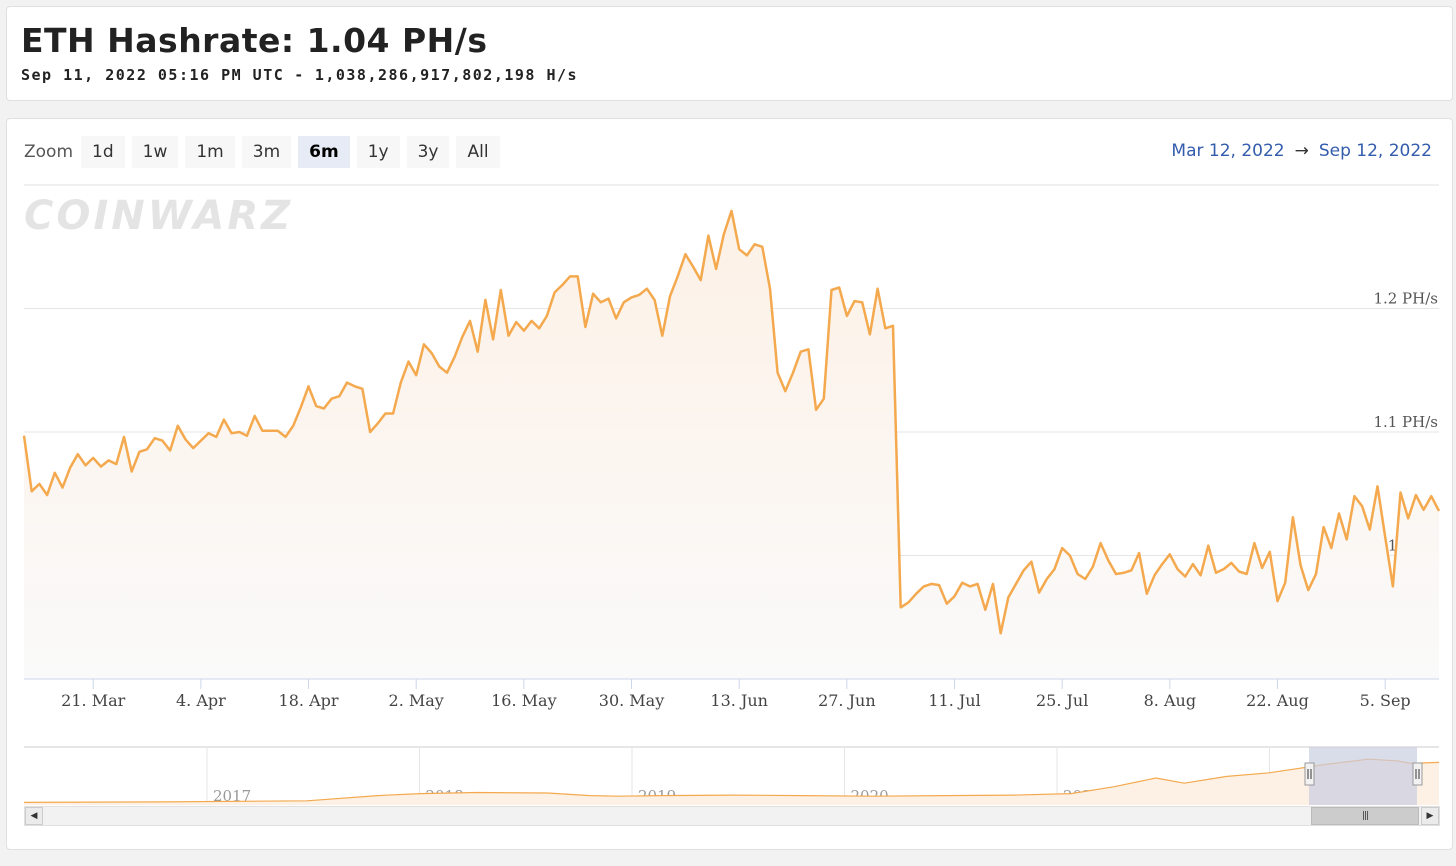 Image resolution: width=1456 pixels, height=866 pixels. I want to click on x-tick-label: 2. May, so click(416, 700).